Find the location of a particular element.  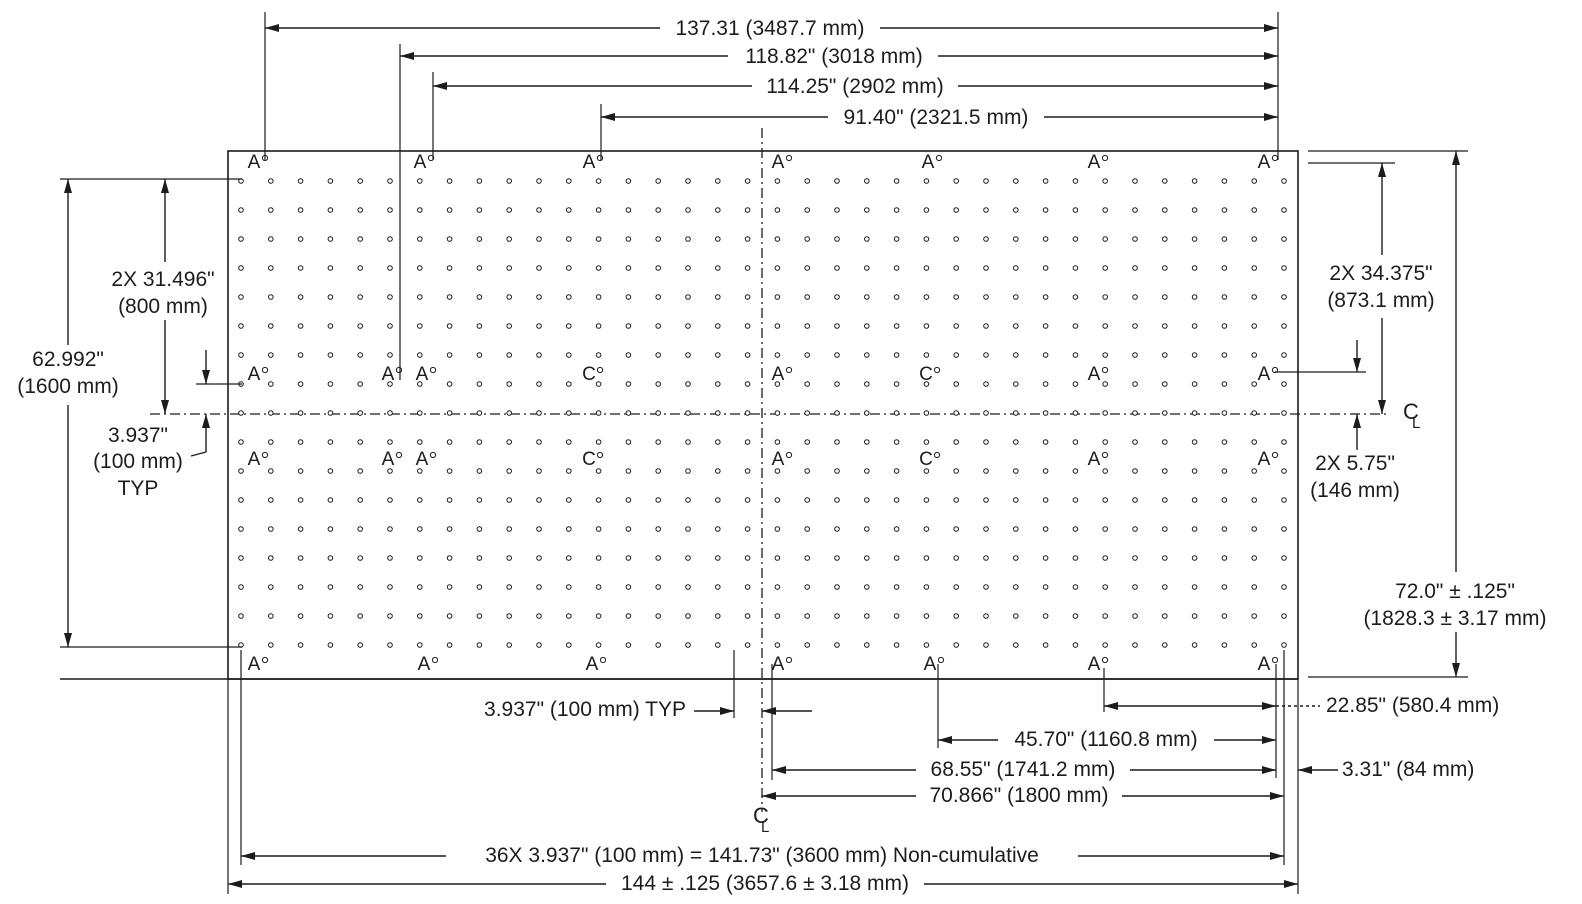

dim-45-70: 45.70" (1160.8 mm) is located at coordinates (1106, 707).